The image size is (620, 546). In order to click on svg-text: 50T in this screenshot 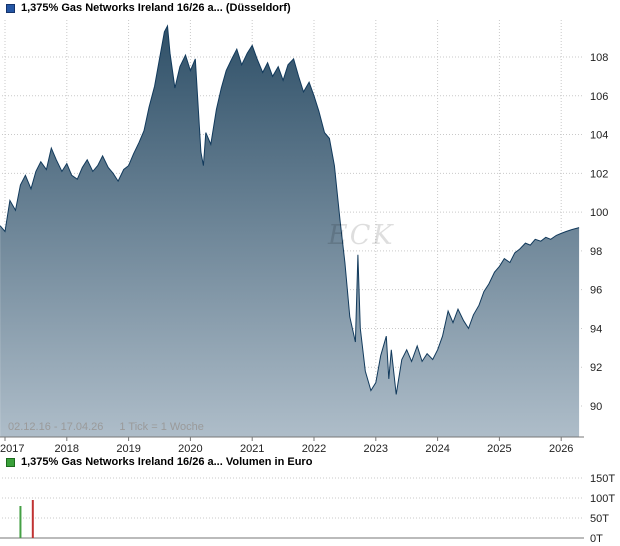, I will do `click(599, 519)`.